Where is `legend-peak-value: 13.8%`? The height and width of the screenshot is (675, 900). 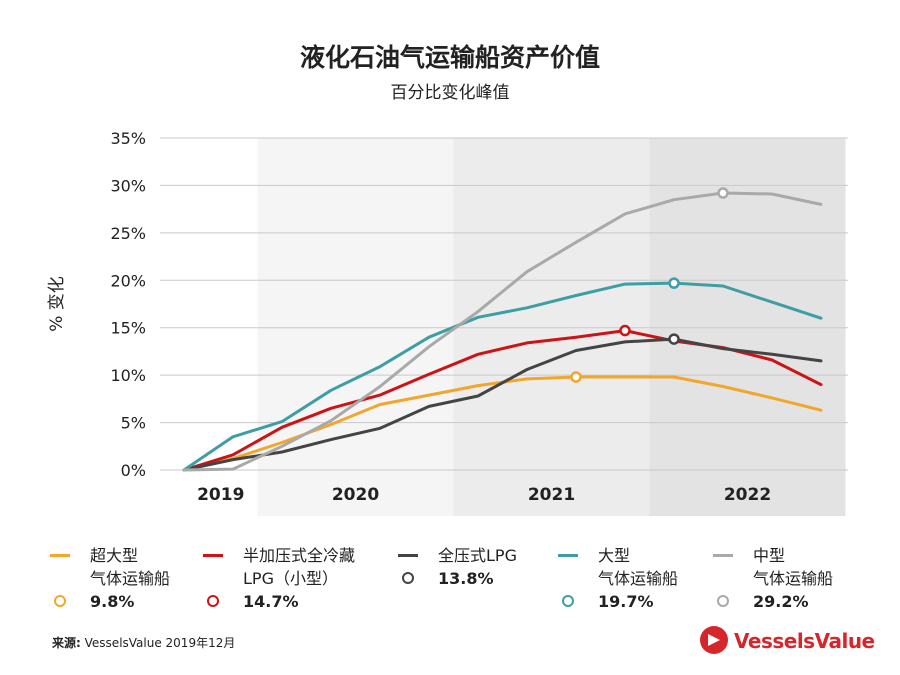
legend-peak-value: 13.8% is located at coordinates (466, 578).